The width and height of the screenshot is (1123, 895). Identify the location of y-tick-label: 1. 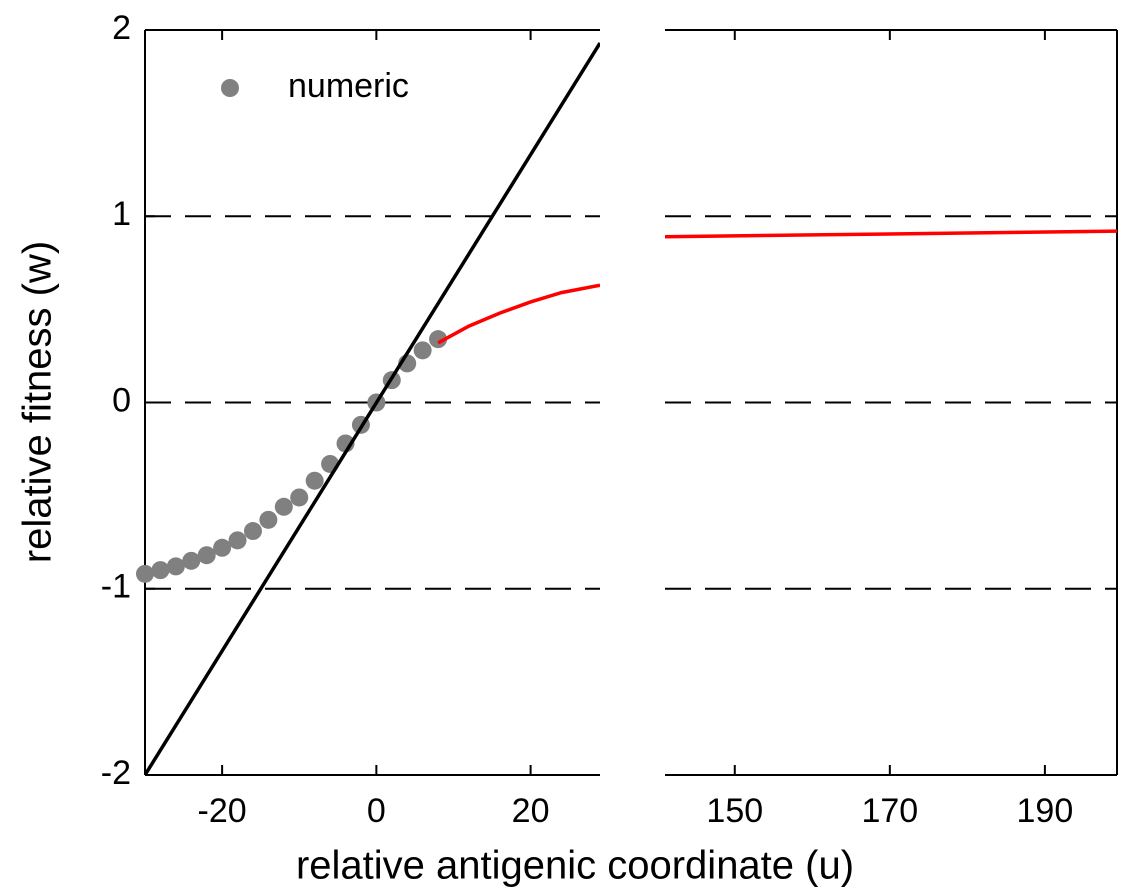
(121, 214).